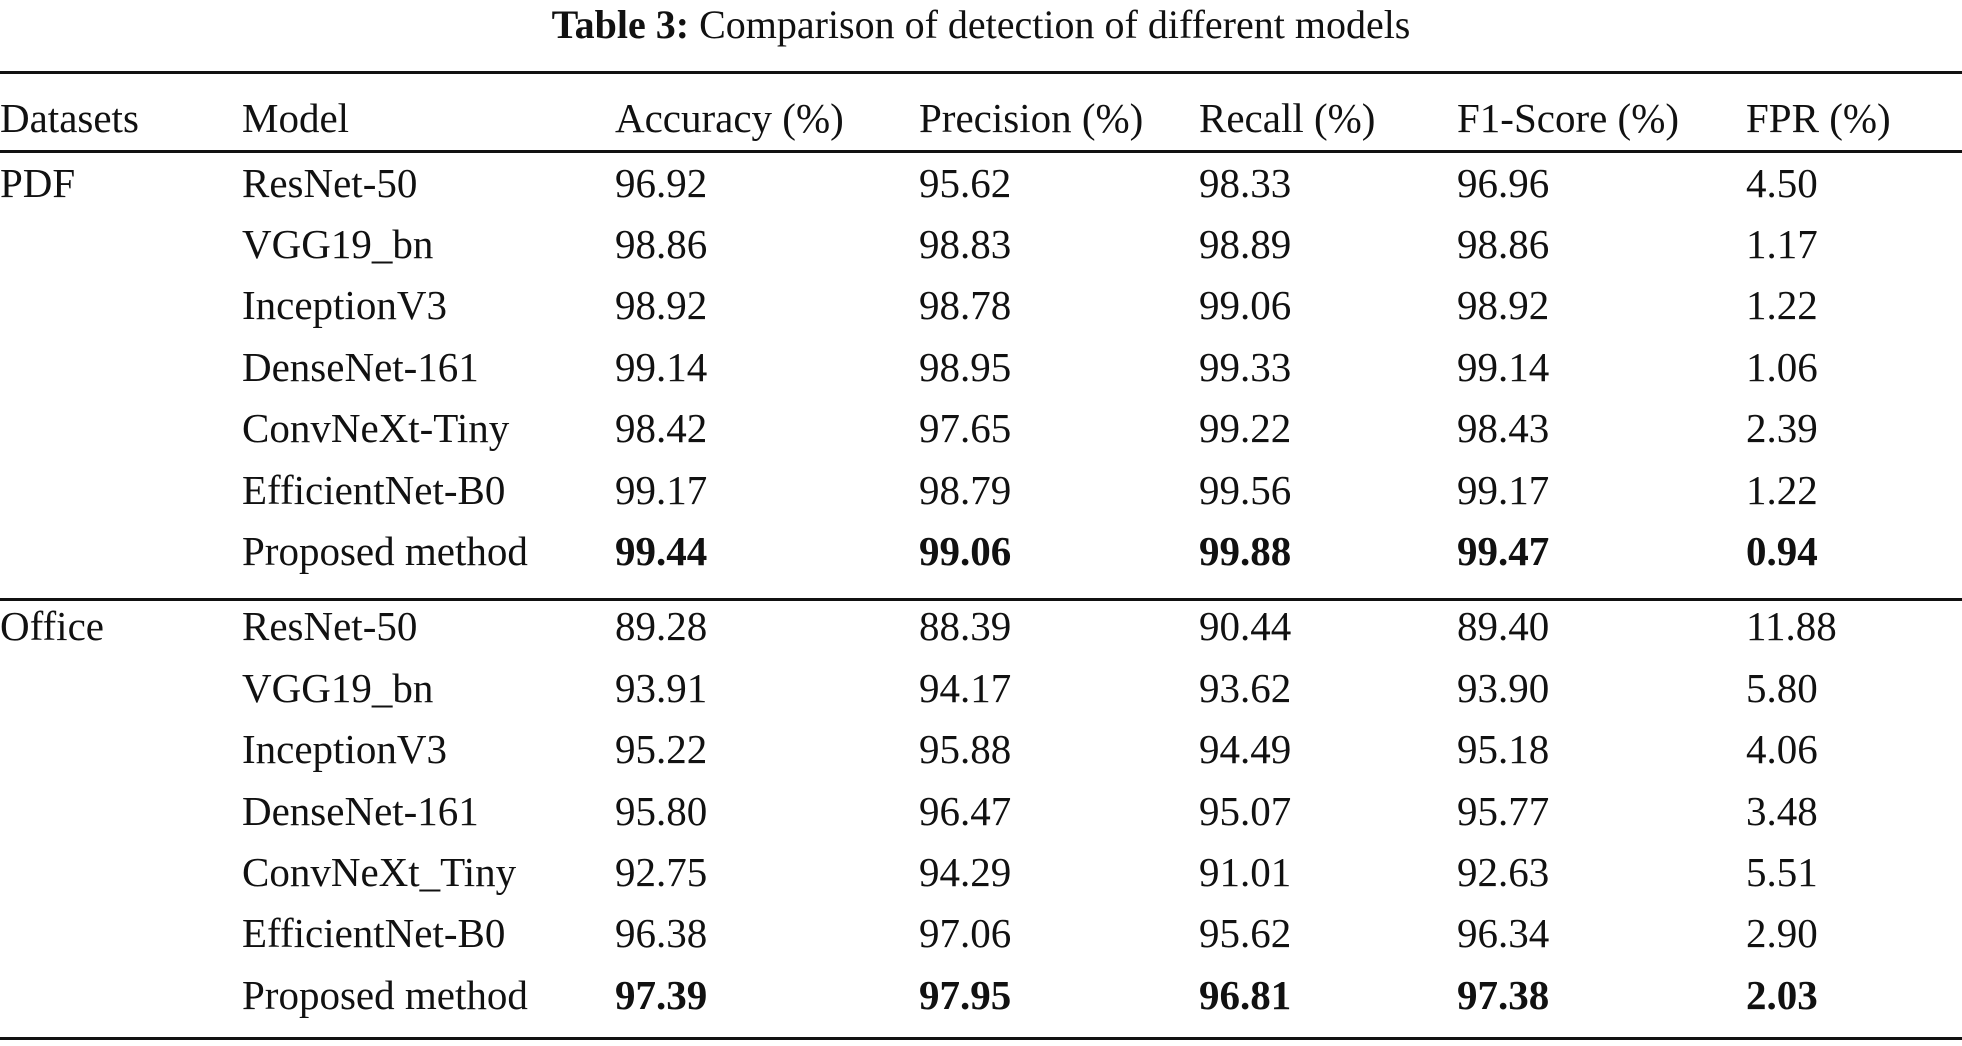 Image resolution: width=1962 pixels, height=1046 pixels. What do you see at coordinates (1782, 687) in the screenshot?
I see `fpr-cell: 5.80` at bounding box center [1782, 687].